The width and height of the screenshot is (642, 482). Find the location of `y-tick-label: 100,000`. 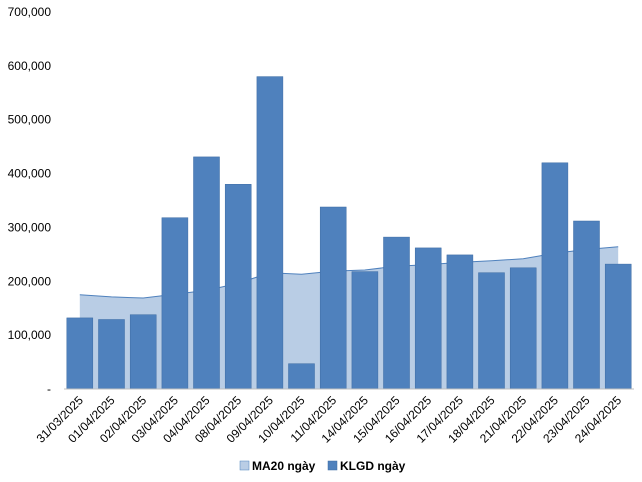

y-tick-label: 100,000 is located at coordinates (30, 335).